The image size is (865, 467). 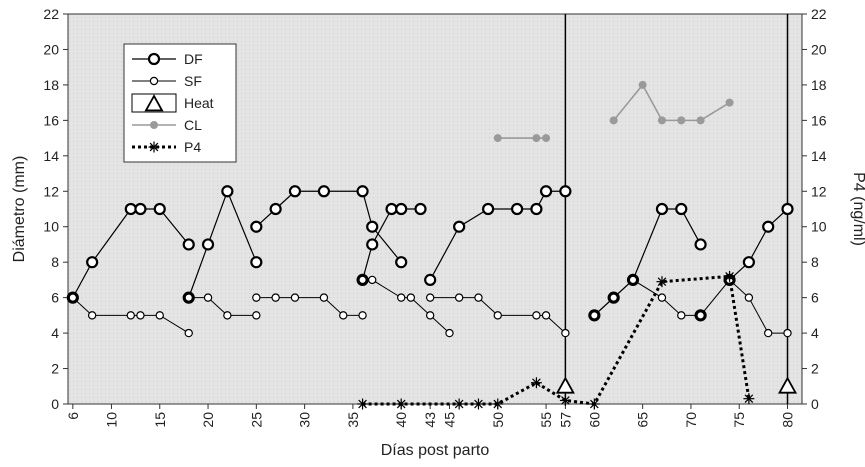 What do you see at coordinates (815, 333) in the screenshot?
I see `y-tick-label-right: 4` at bounding box center [815, 333].